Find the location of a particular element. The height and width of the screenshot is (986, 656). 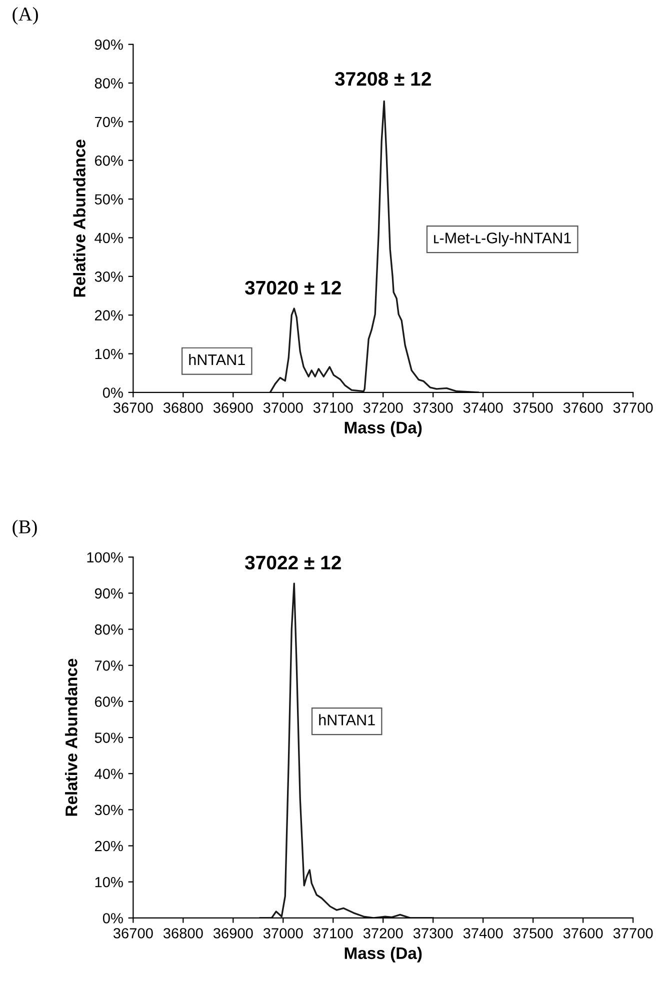

y-tick-label: 100% is located at coordinates (105, 557).